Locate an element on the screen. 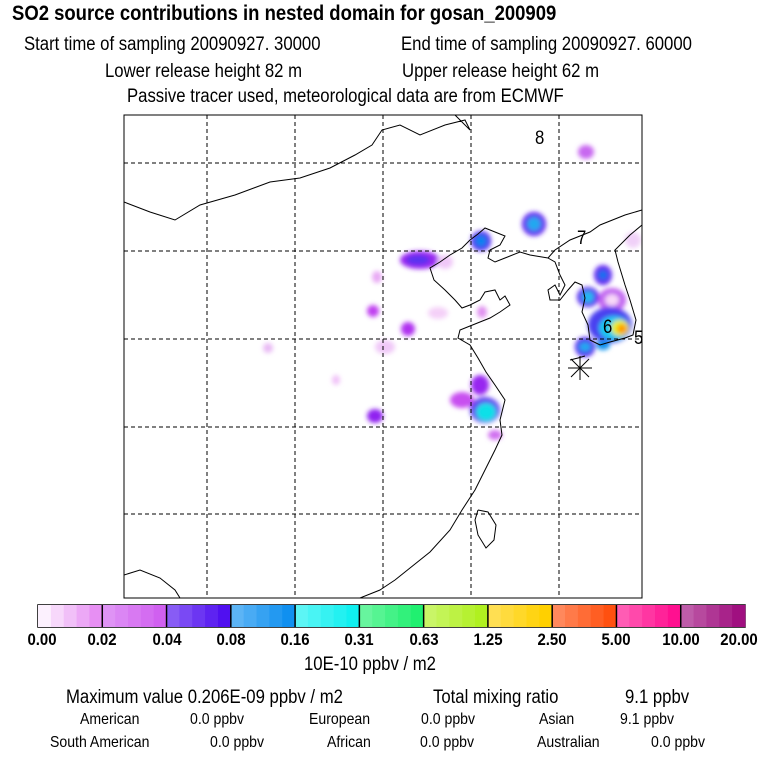  region-name: Australian is located at coordinates (568, 742).